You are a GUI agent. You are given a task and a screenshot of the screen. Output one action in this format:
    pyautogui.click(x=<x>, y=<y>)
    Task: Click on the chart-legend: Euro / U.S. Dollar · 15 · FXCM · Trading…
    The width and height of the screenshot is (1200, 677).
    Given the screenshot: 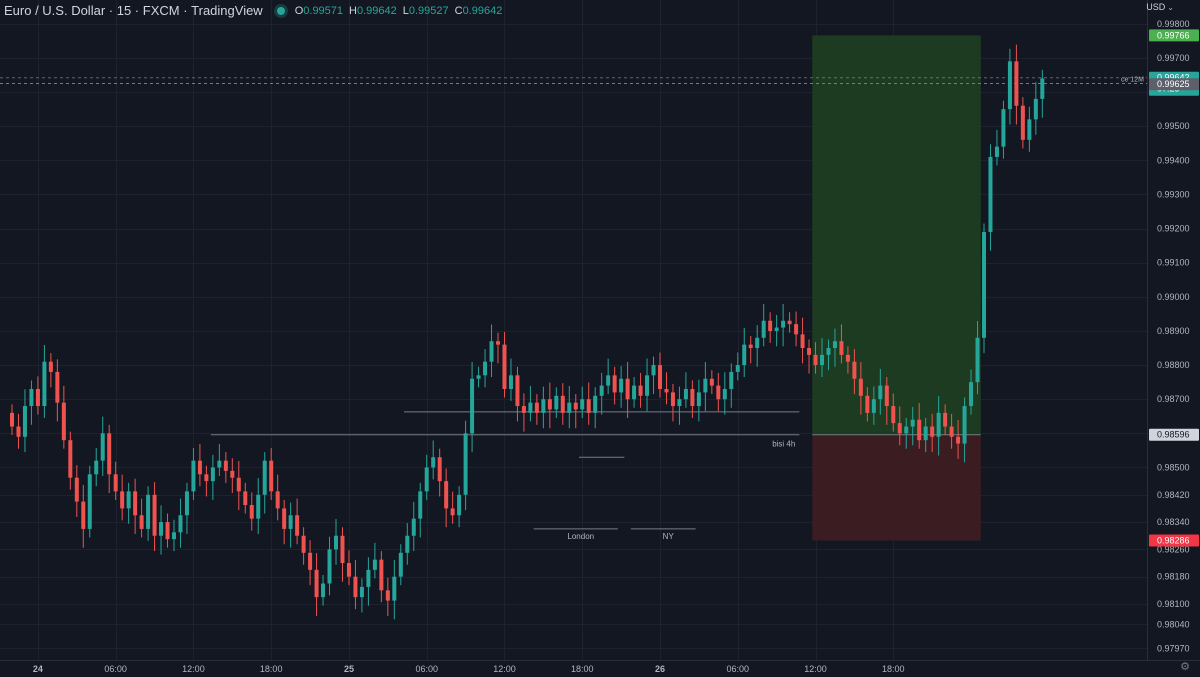 What is the action you would take?
    pyautogui.click(x=253, y=10)
    